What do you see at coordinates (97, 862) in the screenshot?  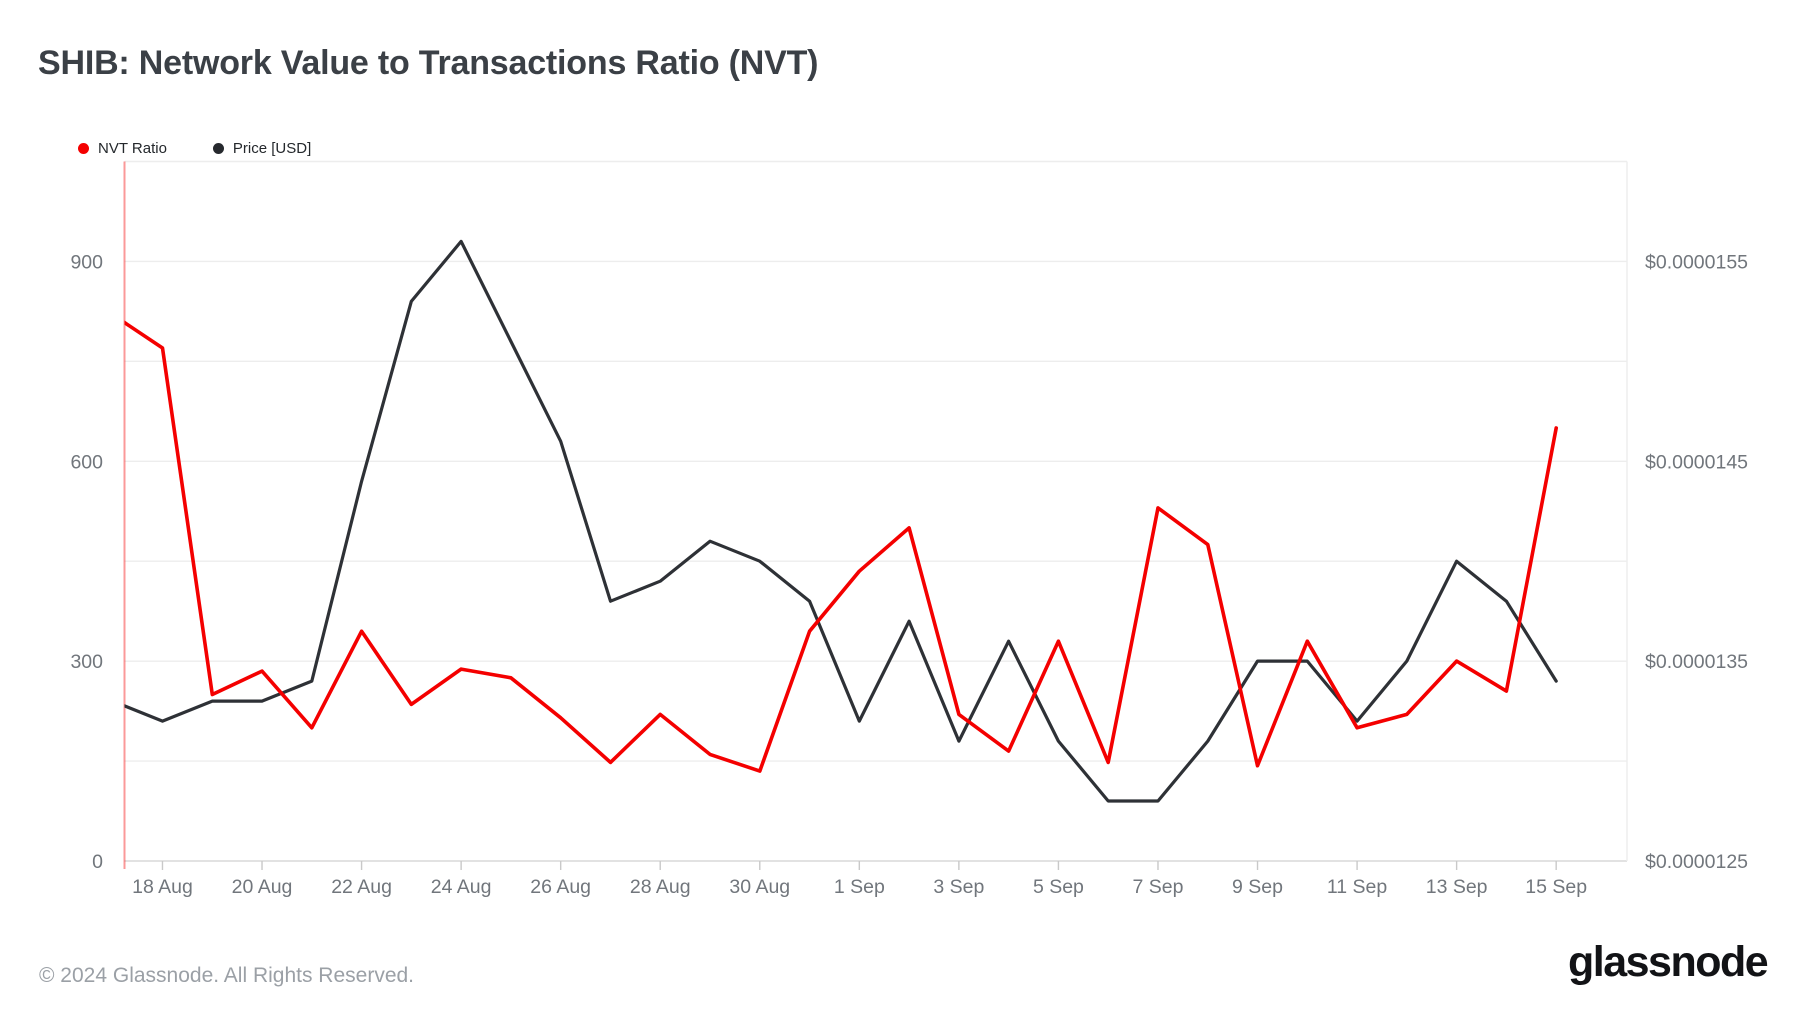 I see `y-axis-label-left: 0` at bounding box center [97, 862].